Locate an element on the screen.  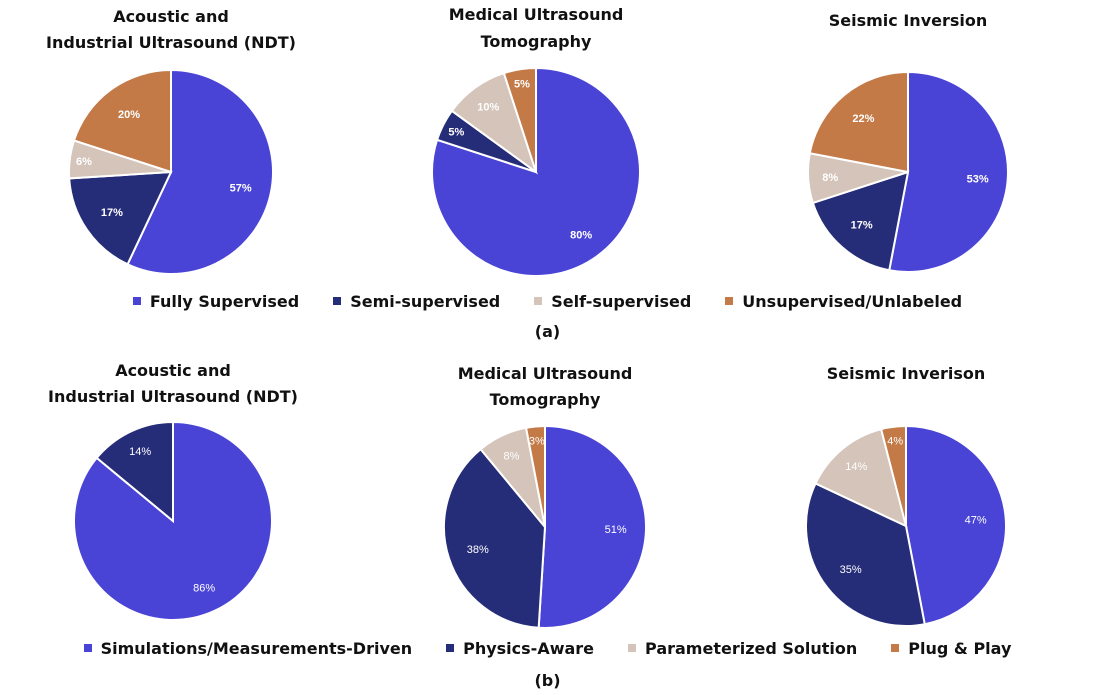
slice-value-label: 80% is located at coordinates (581, 235).